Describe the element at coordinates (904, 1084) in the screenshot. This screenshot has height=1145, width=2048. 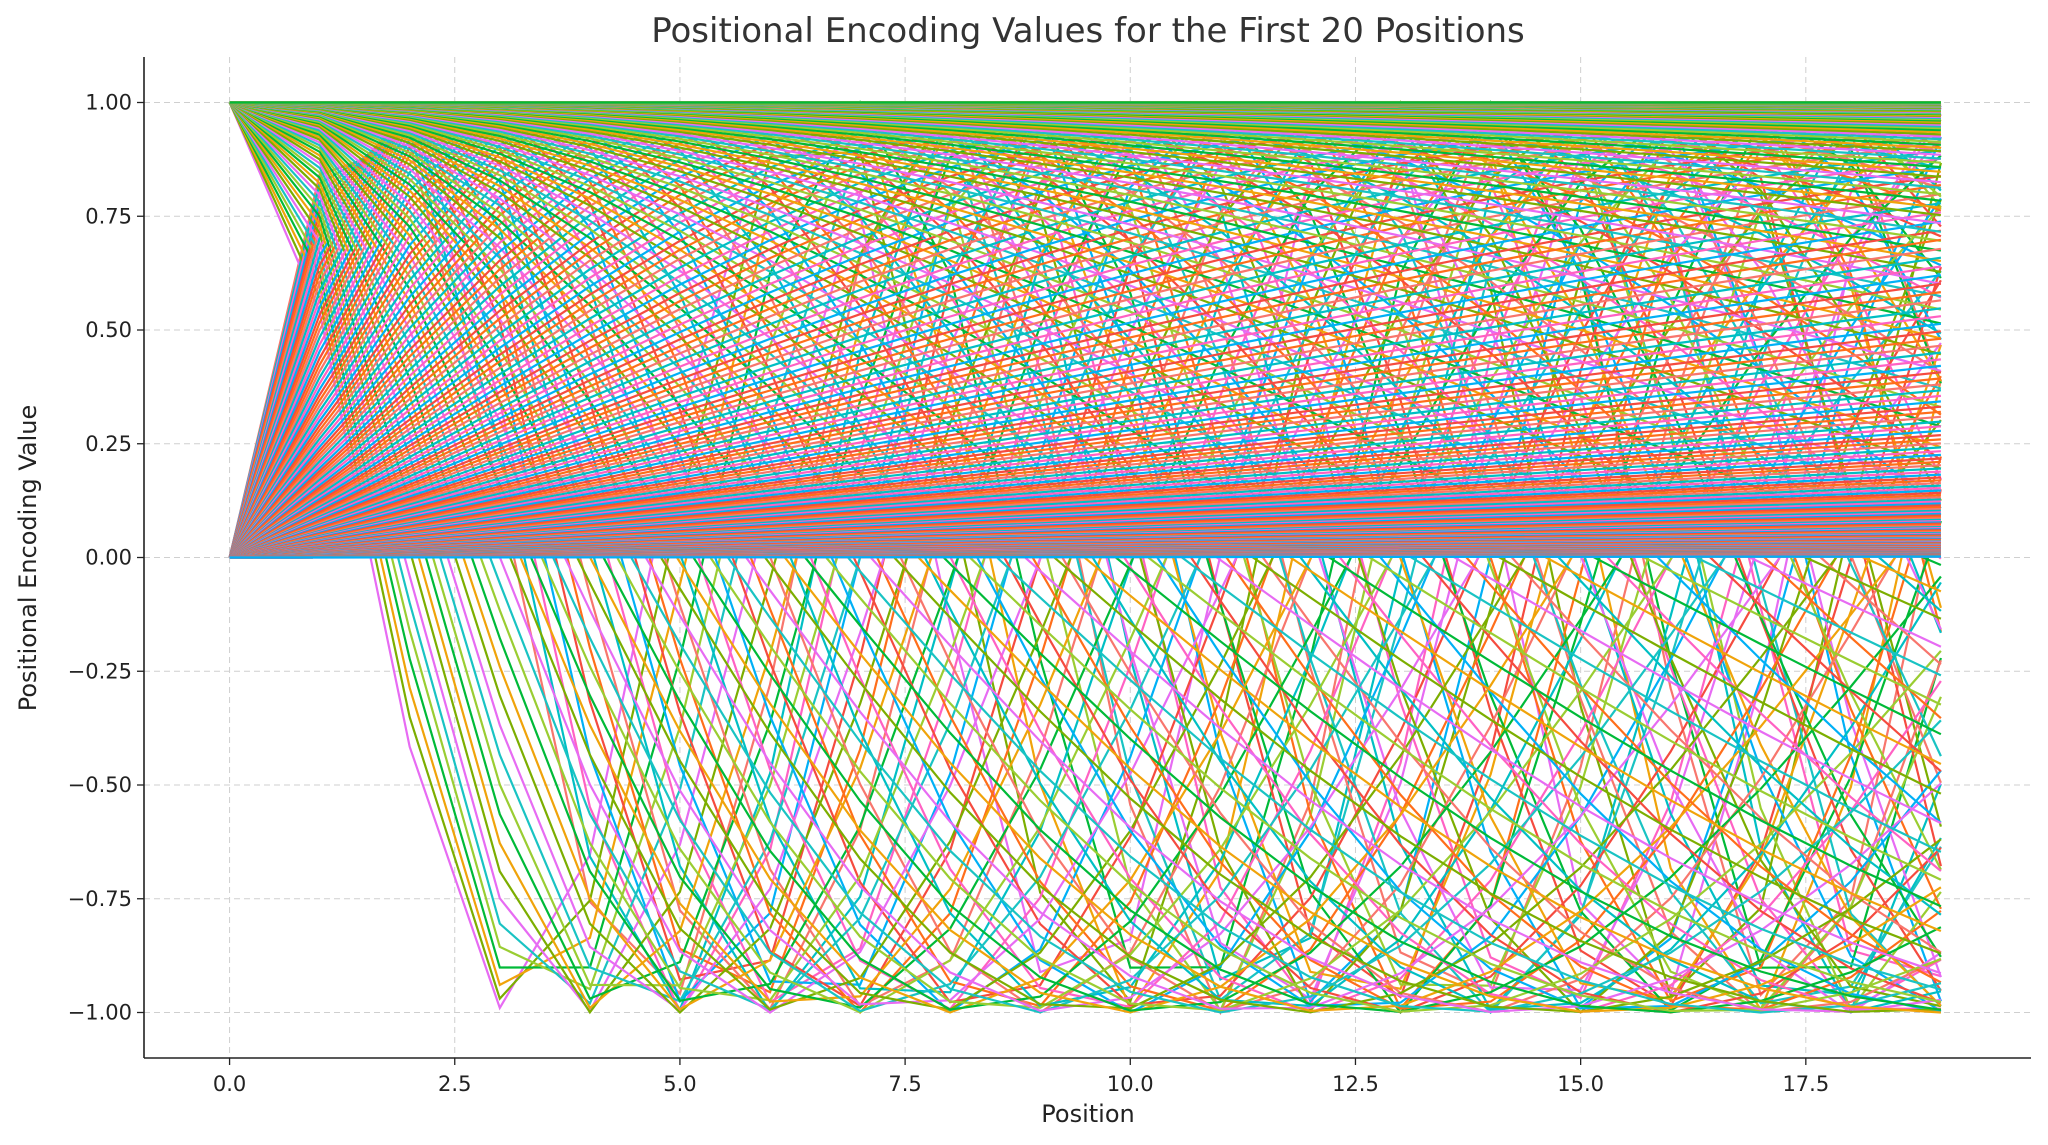
I see `x-tick-label: 7.5` at that location.